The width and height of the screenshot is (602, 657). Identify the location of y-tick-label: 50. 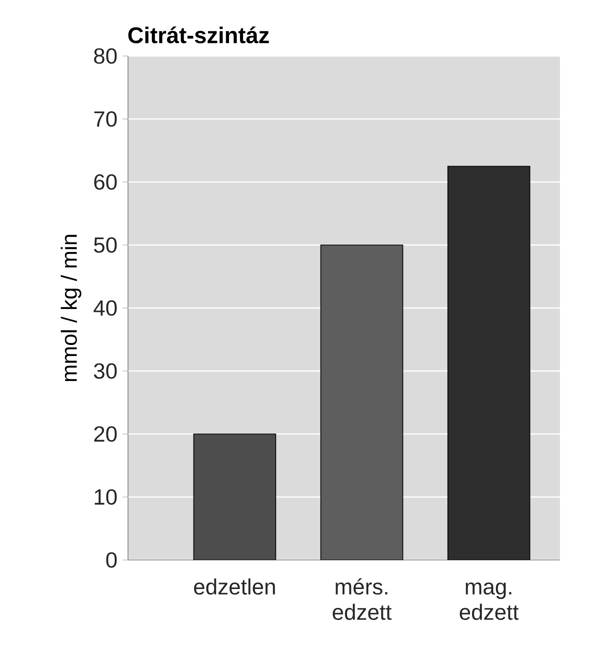
(105, 245).